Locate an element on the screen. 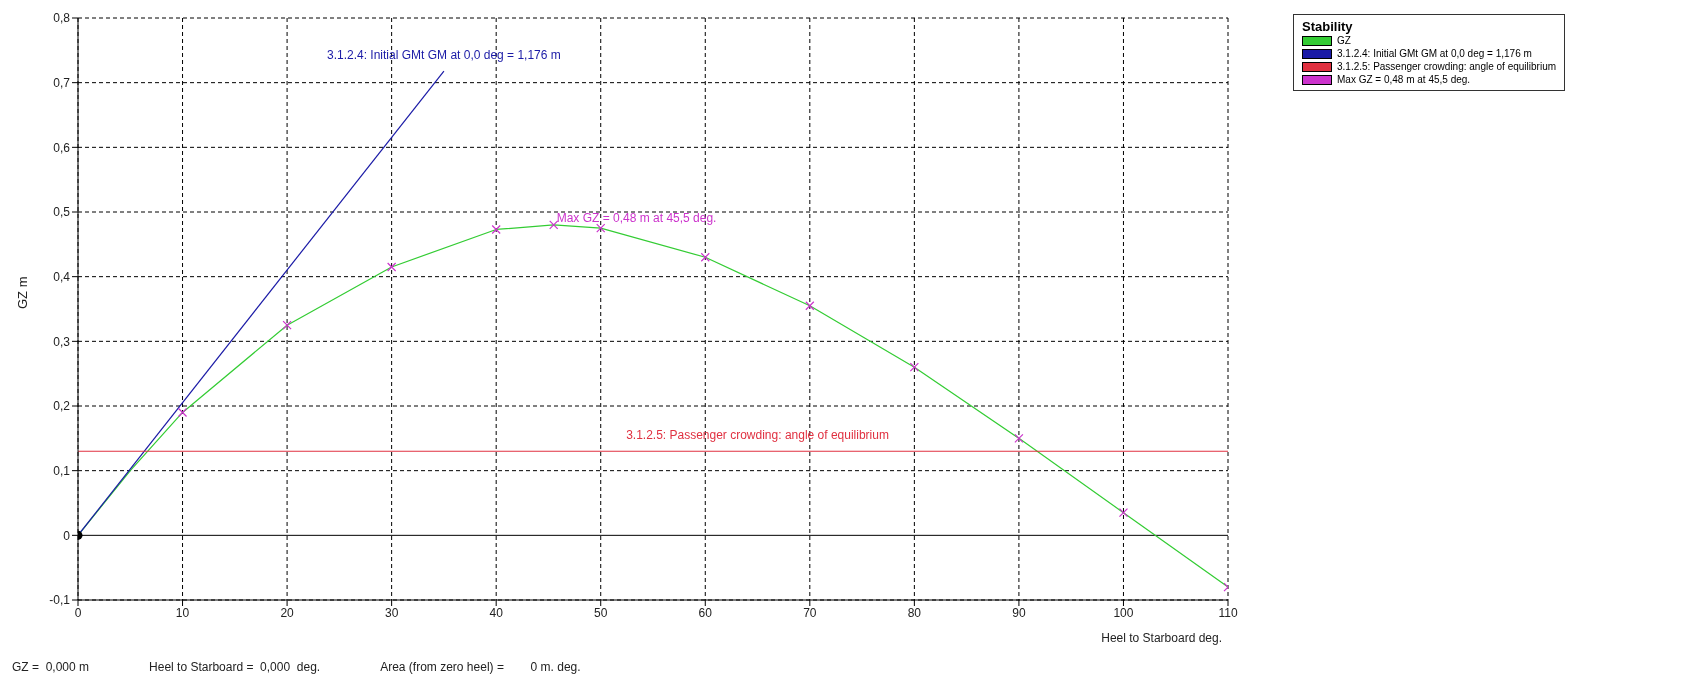 This screenshot has height=691, width=1700. y-axis-title: GZ m is located at coordinates (22, 292).